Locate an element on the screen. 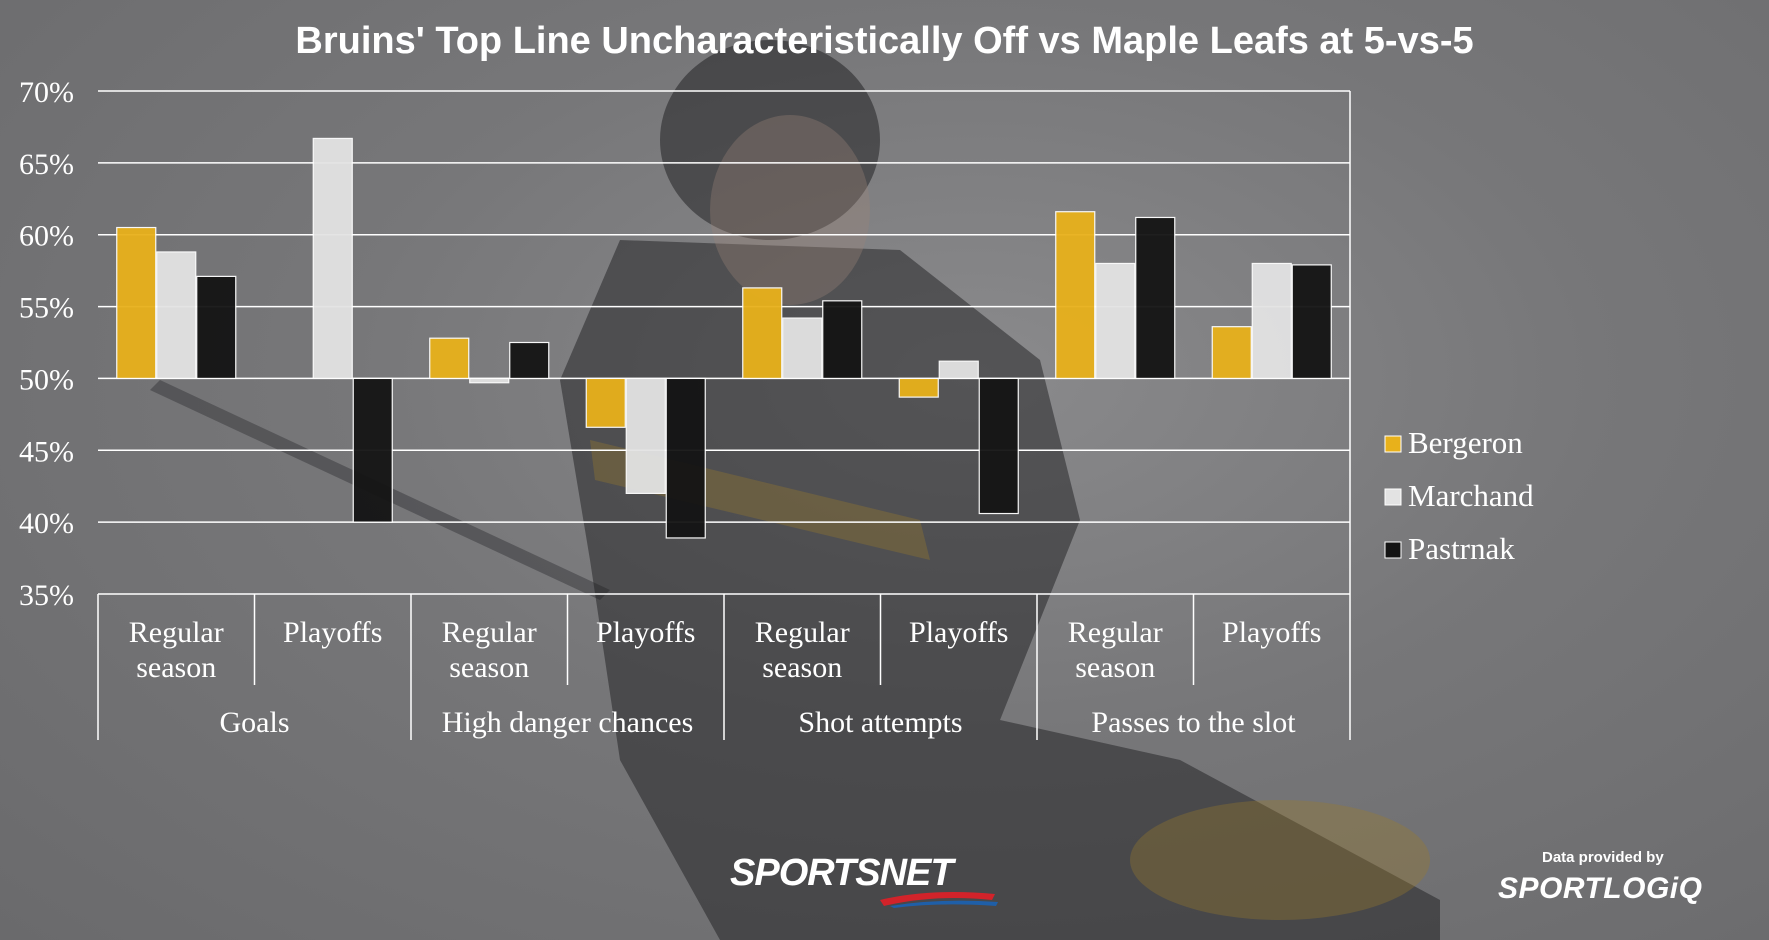  group-label-passes-to-the-slot: Passes to the slot is located at coordinates (1193, 722).